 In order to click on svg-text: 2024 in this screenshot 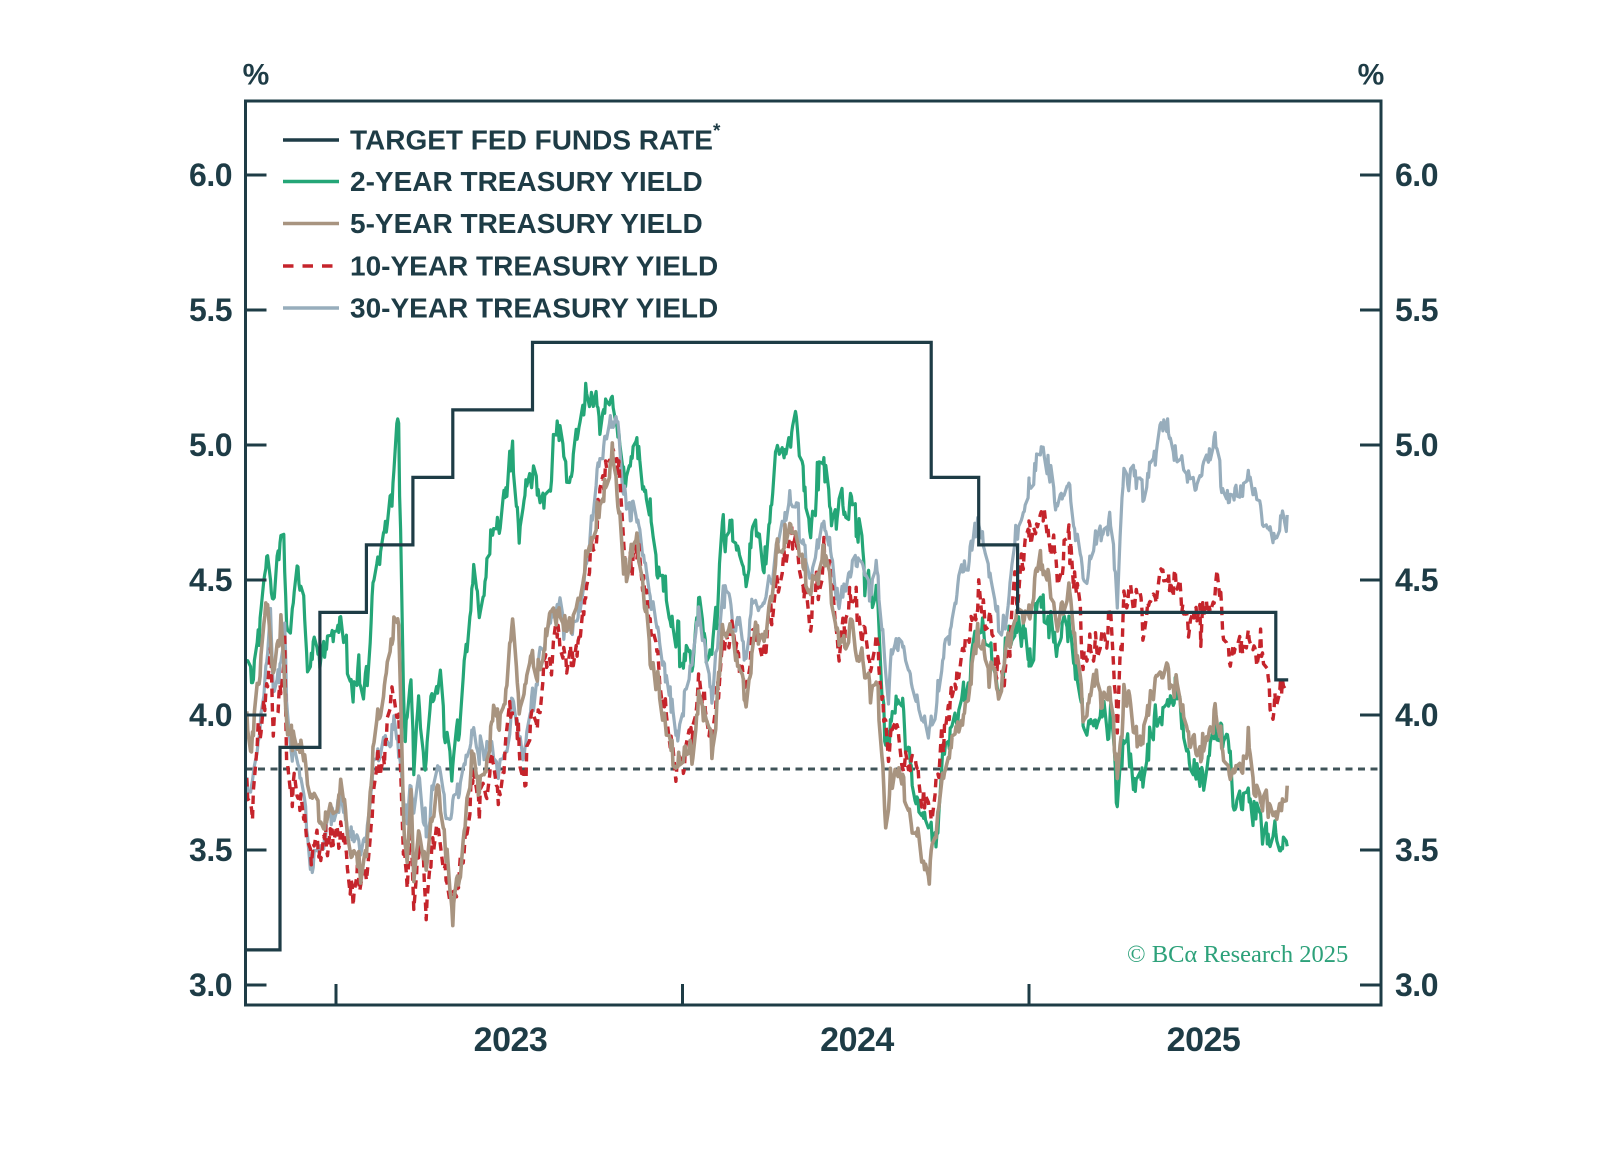, I will do `click(857, 1040)`.